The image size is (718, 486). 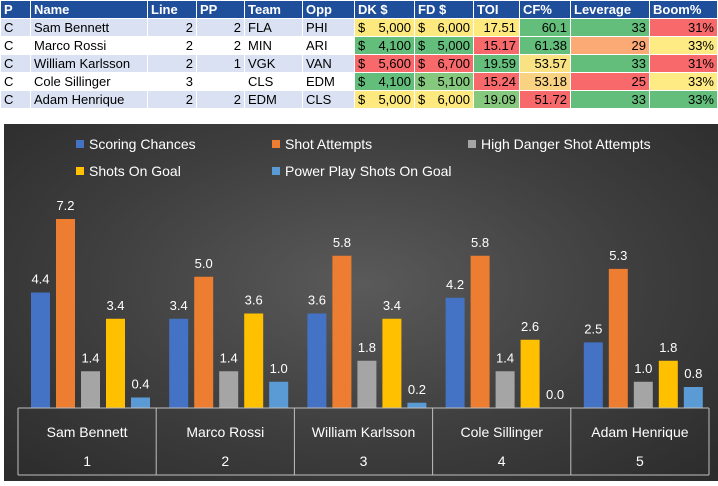 I want to click on data-label: 7.2, so click(x=65, y=205).